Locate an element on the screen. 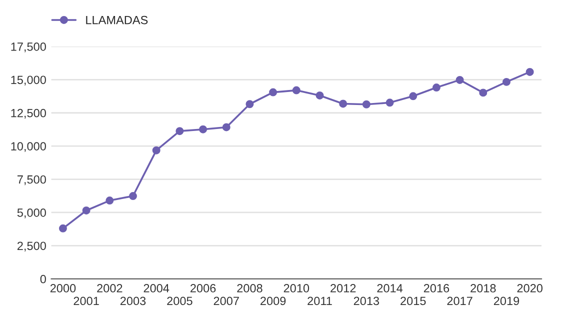 Image resolution: width=570 pixels, height=332 pixels. legend-label: LLAMADAS is located at coordinates (117, 20).